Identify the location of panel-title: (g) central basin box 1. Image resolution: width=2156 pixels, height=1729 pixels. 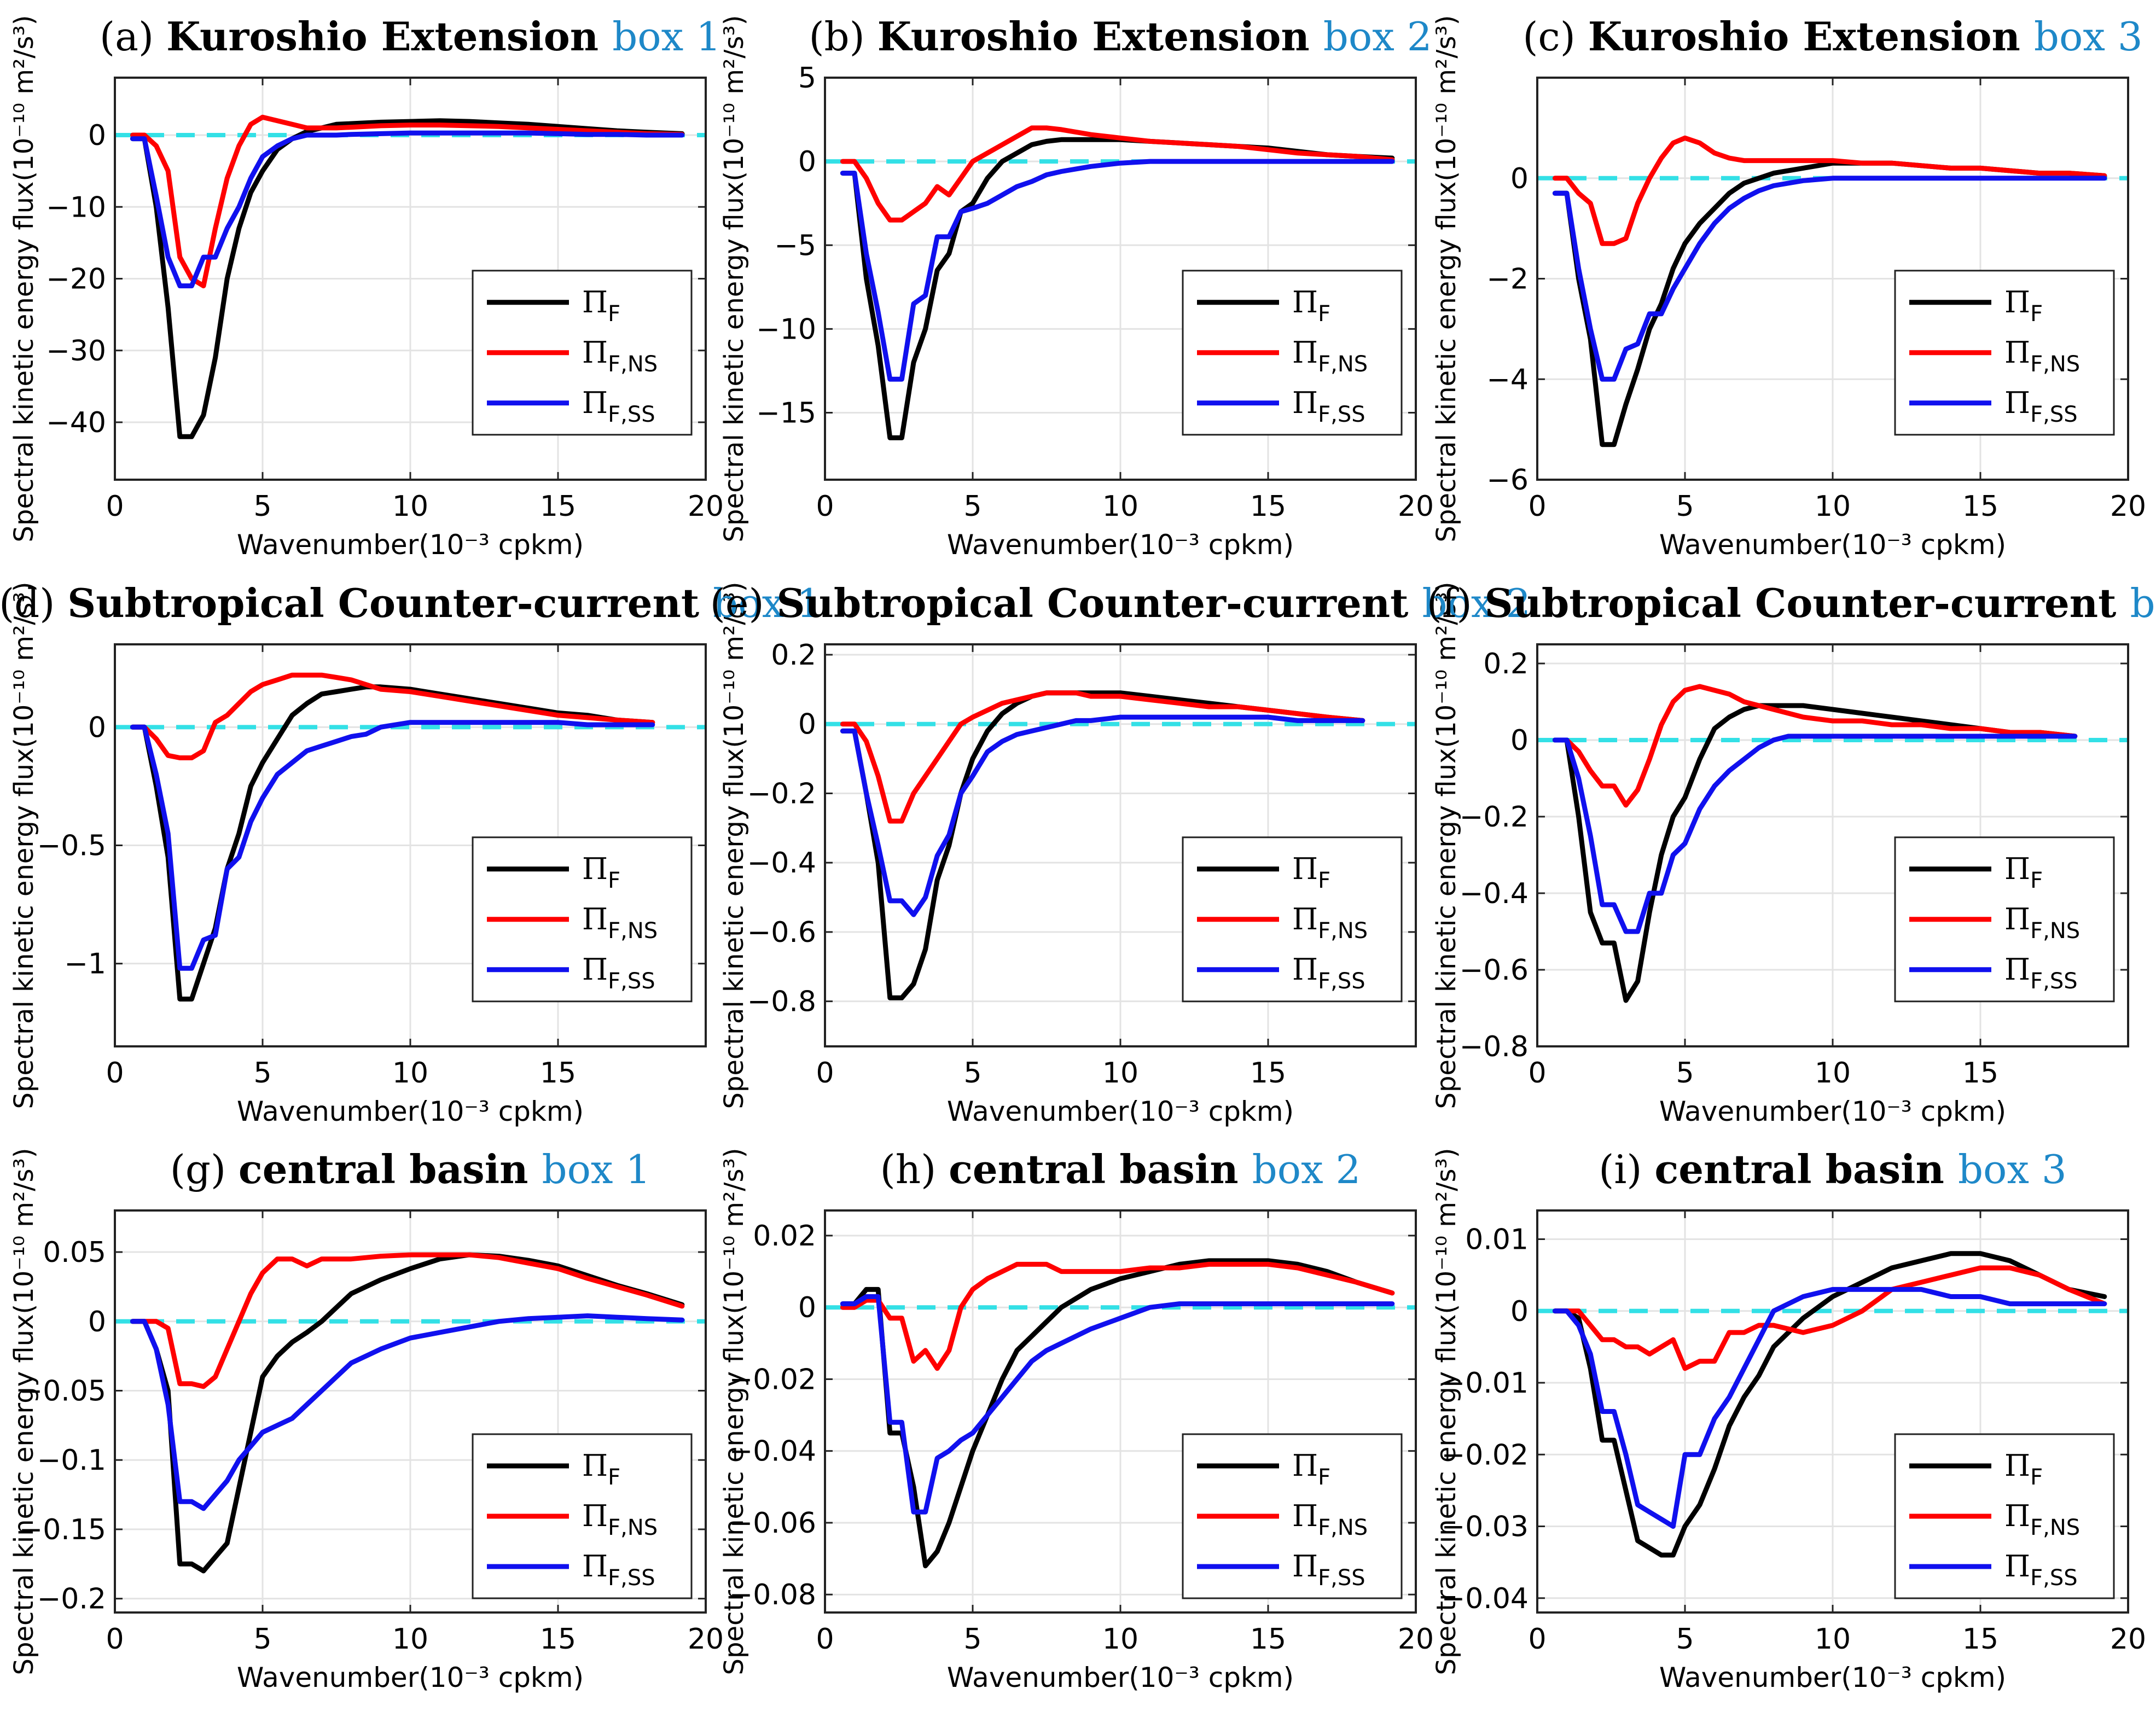
(410, 1169).